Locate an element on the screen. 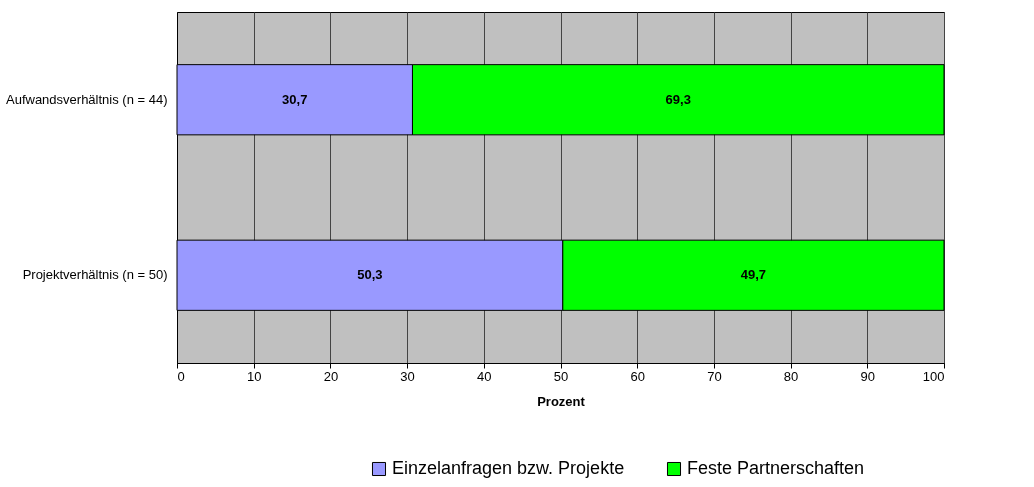 The image size is (1034, 487). x-tick-label: 70 is located at coordinates (714, 376).